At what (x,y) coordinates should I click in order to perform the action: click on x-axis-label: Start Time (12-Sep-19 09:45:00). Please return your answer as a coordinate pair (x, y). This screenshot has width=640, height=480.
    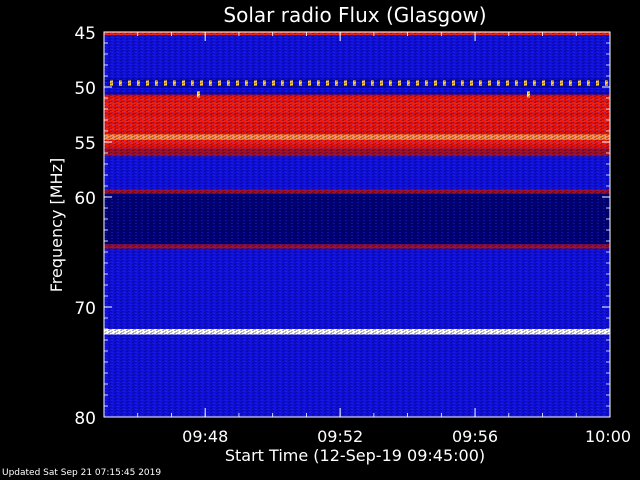
    Looking at the image, I should click on (355, 455).